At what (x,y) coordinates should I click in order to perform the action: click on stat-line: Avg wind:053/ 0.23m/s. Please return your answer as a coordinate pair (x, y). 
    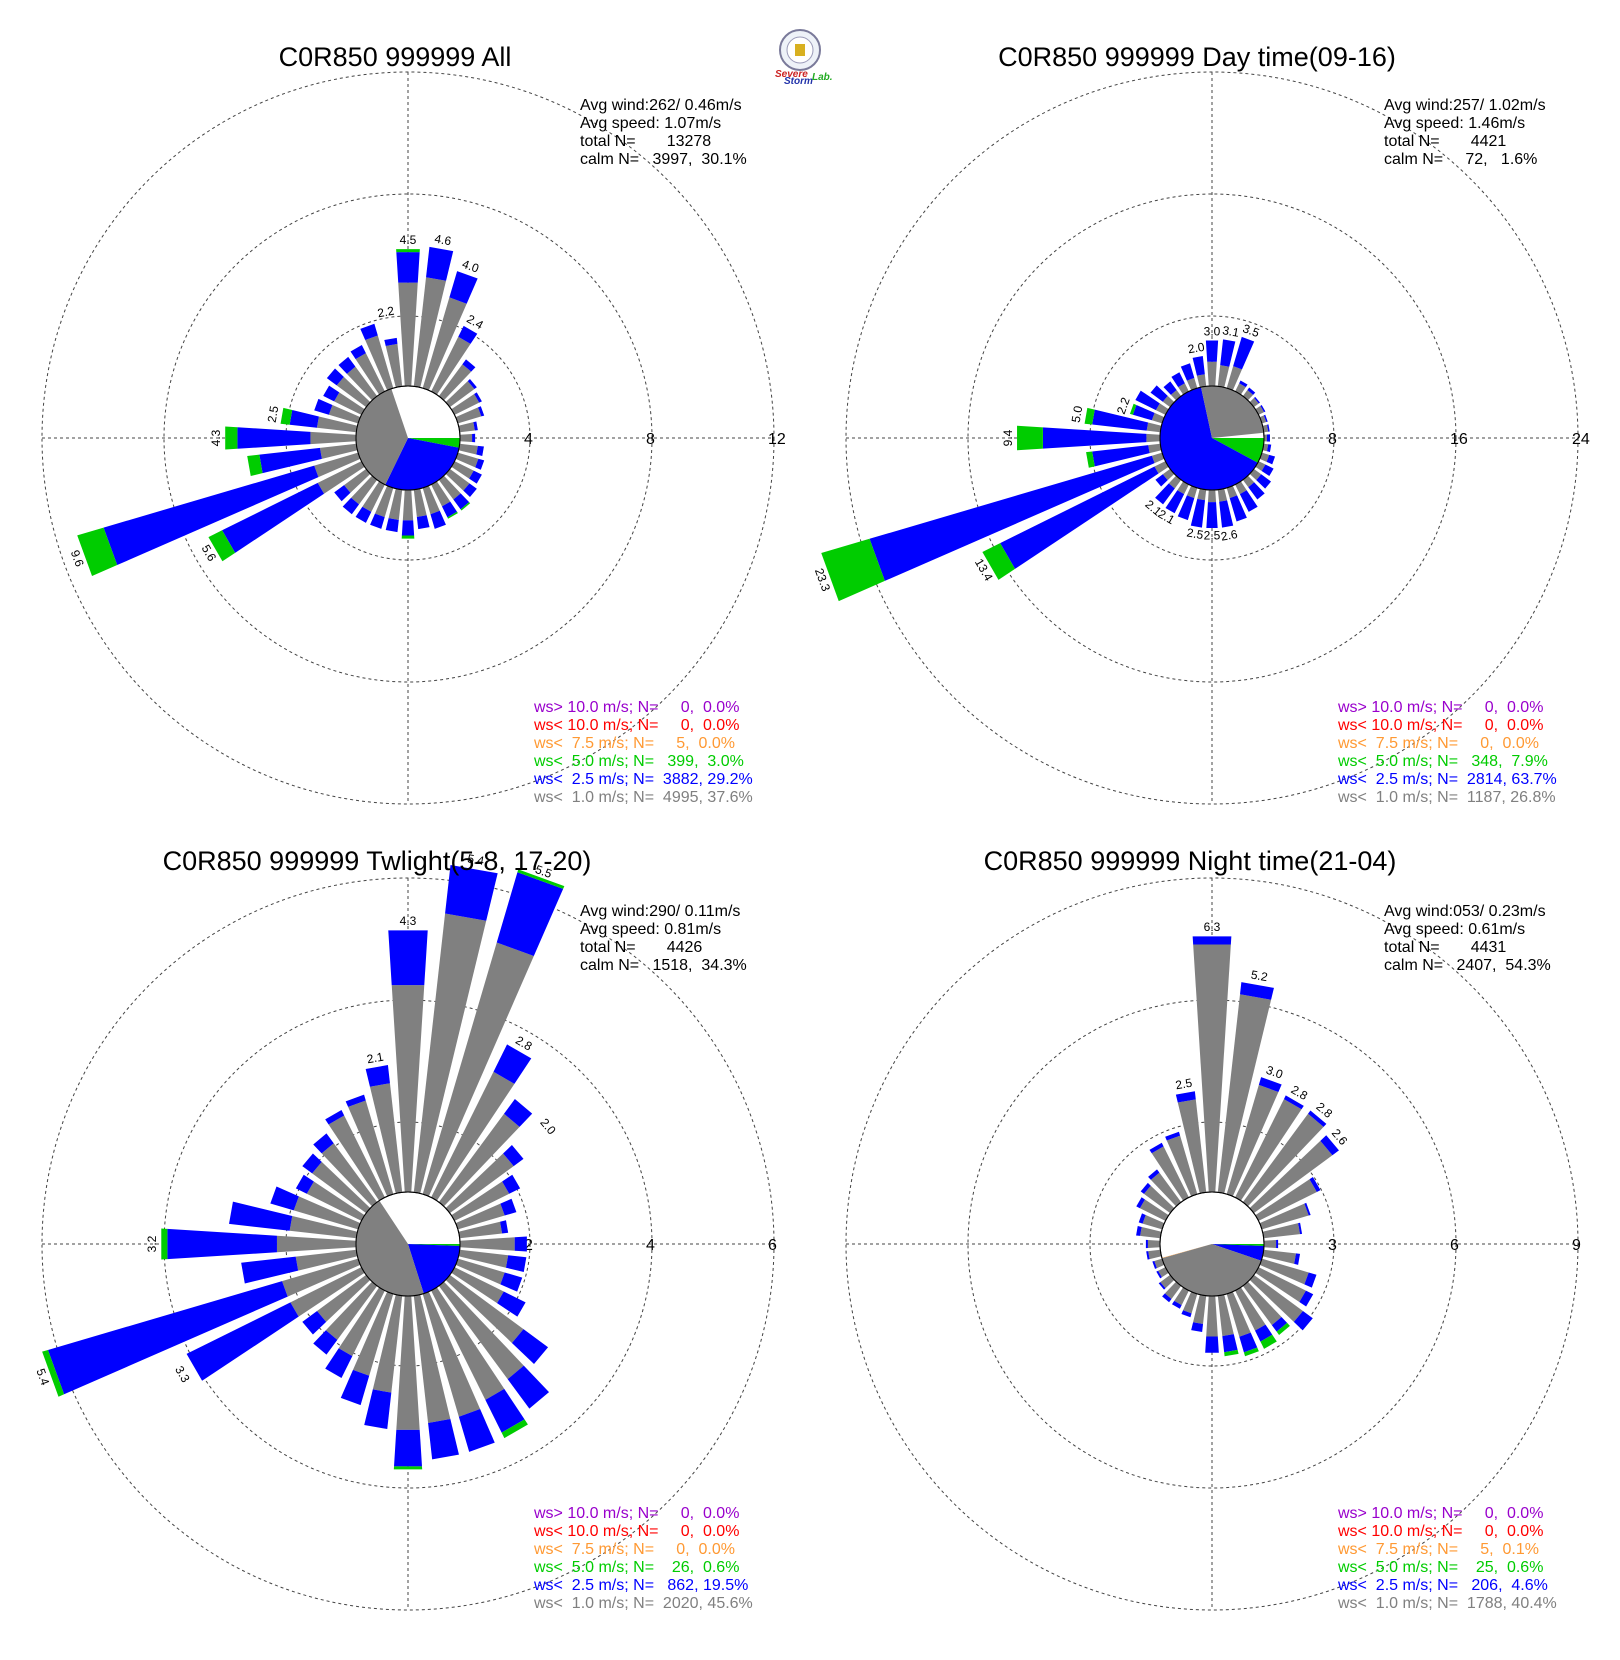
    Looking at the image, I should click on (1465, 911).